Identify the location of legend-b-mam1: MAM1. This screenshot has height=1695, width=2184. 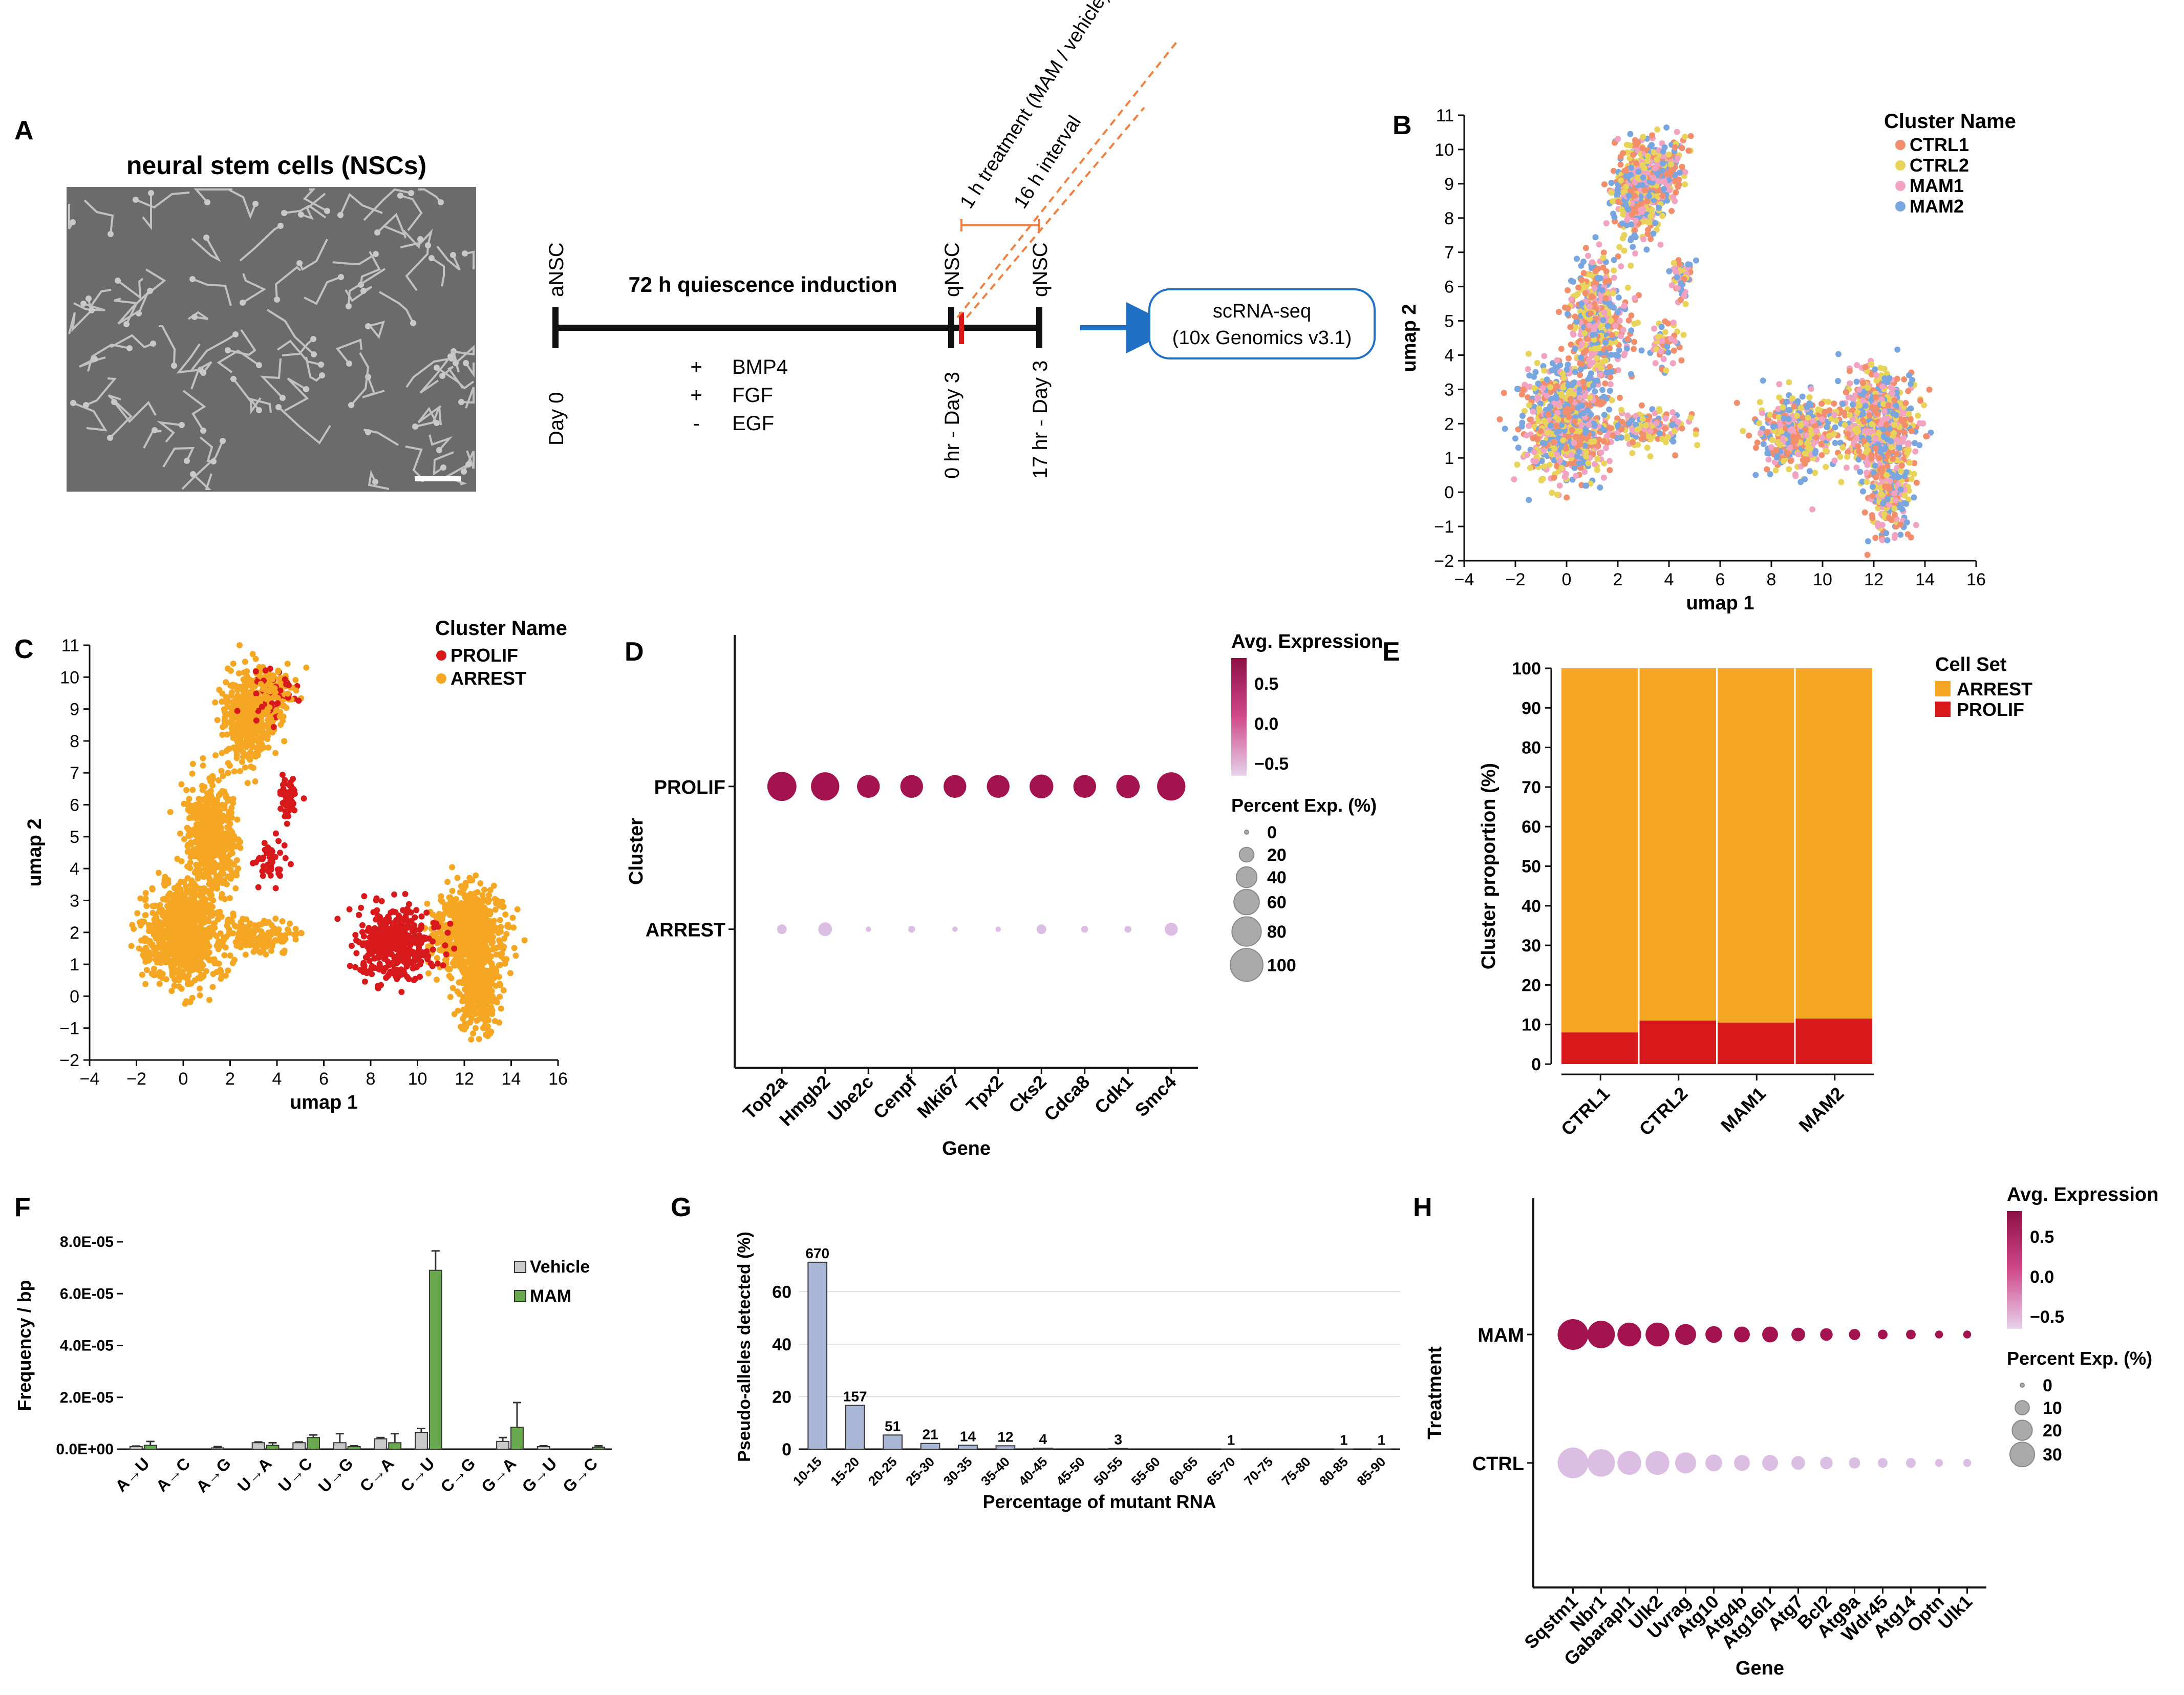
(1937, 185).